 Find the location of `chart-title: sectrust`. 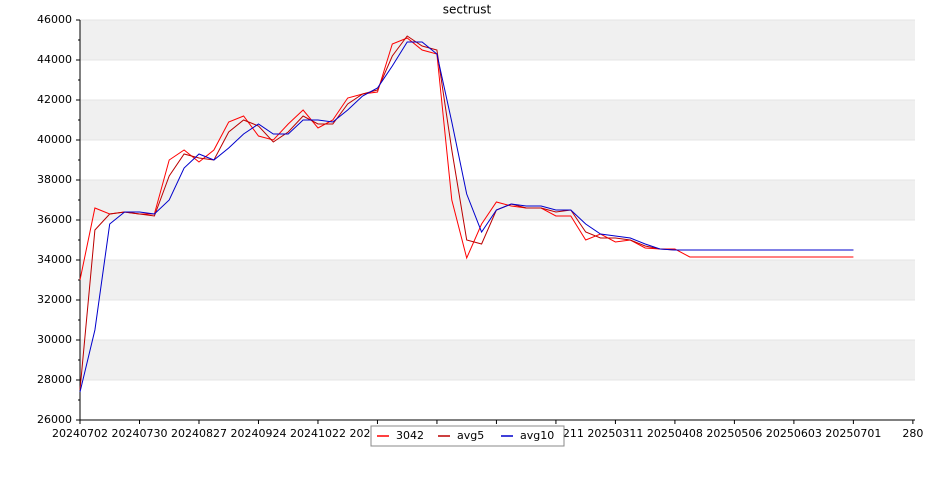

chart-title: sectrust is located at coordinates (467, 10).